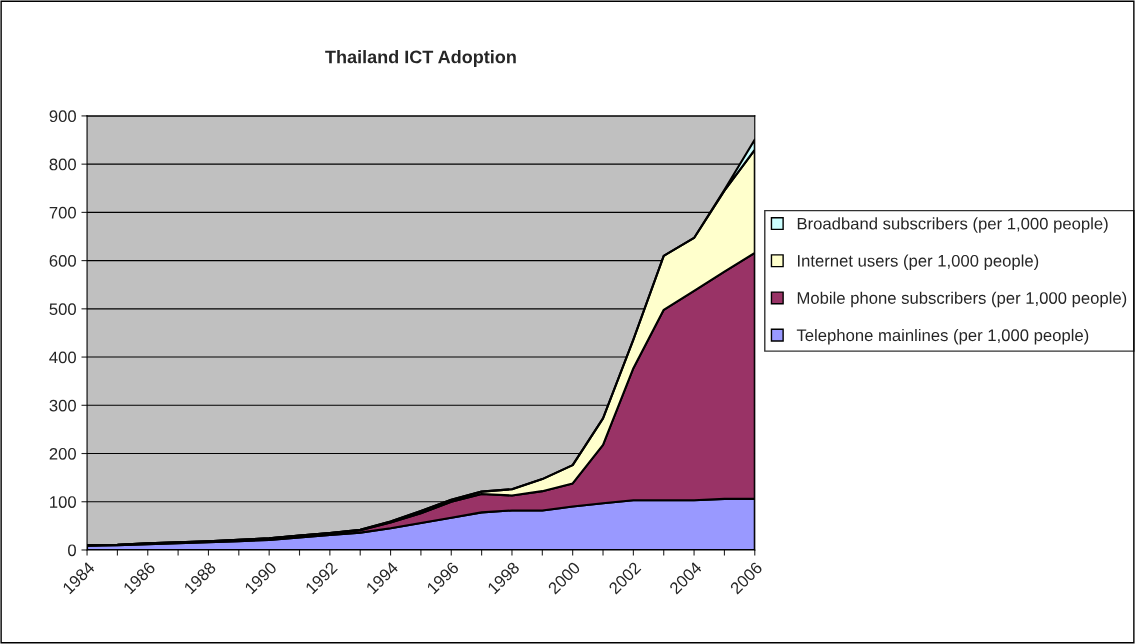 The height and width of the screenshot is (644, 1135). What do you see at coordinates (63, 502) in the screenshot?
I see `y-tick-label: 100` at bounding box center [63, 502].